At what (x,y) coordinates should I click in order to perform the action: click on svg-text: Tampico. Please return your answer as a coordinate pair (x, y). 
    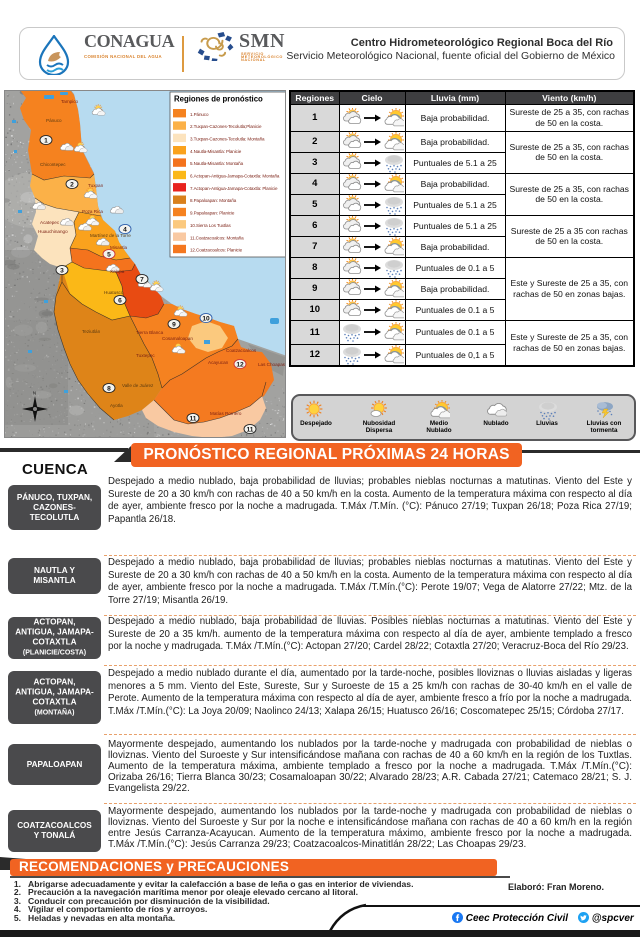
    Looking at the image, I should click on (70, 101).